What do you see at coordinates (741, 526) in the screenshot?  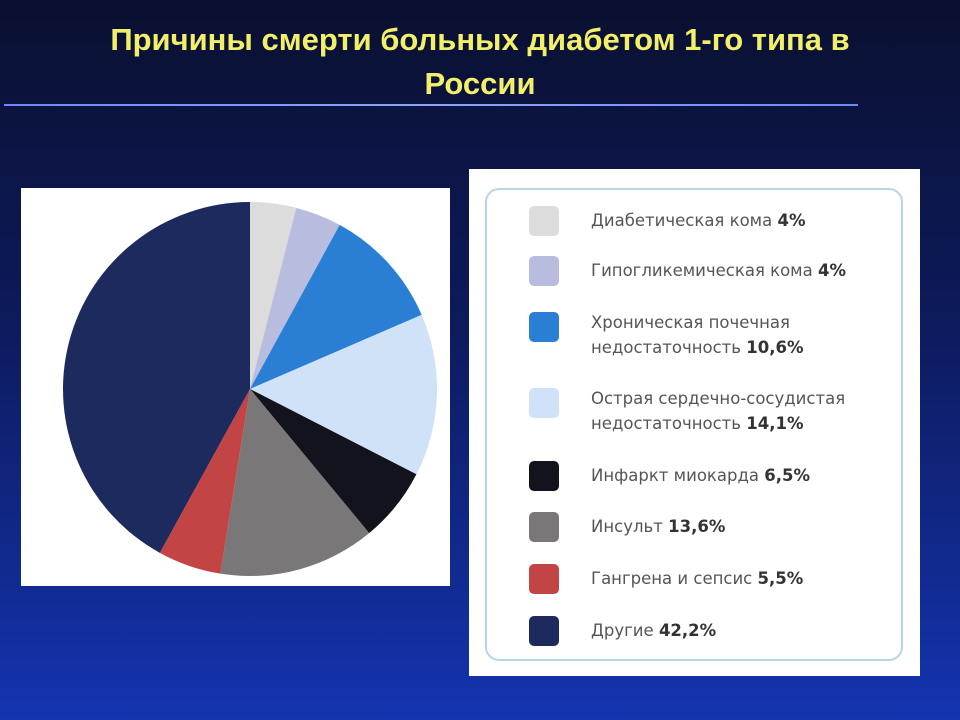 I see `legend-label: Инсульт 13,6%` at bounding box center [741, 526].